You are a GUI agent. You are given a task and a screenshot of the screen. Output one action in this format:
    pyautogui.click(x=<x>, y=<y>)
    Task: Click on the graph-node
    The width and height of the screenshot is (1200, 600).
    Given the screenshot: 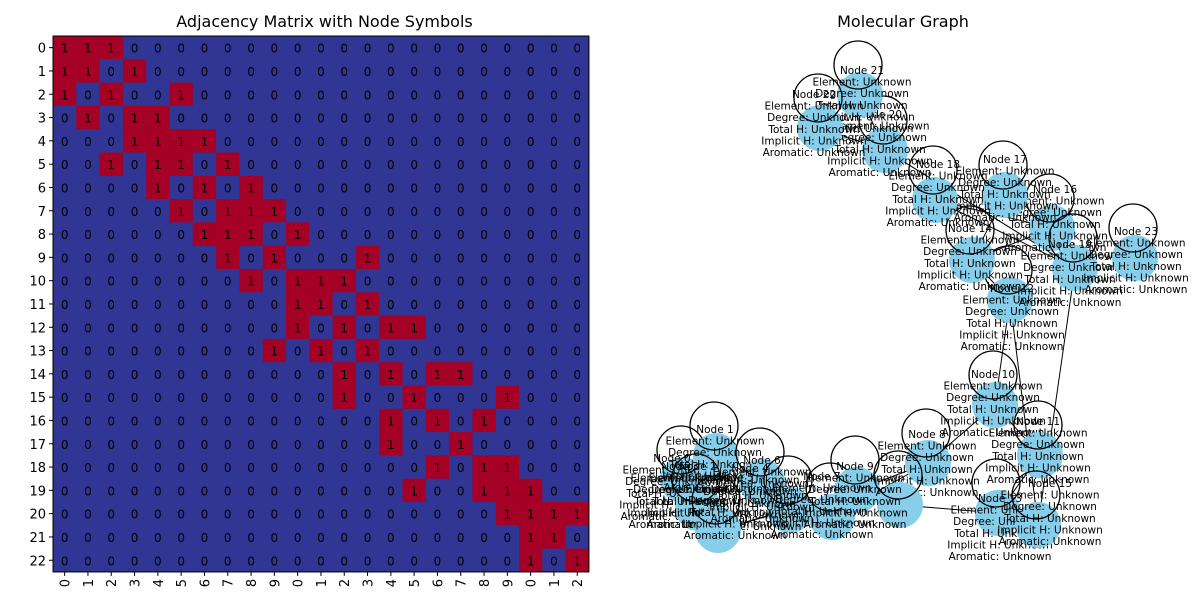 What is the action you would take?
    pyautogui.click(x=716, y=456)
    